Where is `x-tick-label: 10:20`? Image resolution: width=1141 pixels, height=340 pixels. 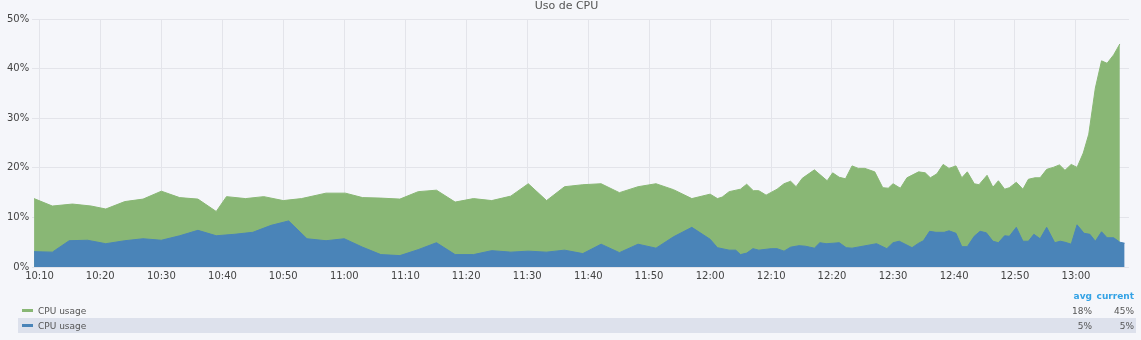
x-tick-label: 10:20 is located at coordinates (100, 275).